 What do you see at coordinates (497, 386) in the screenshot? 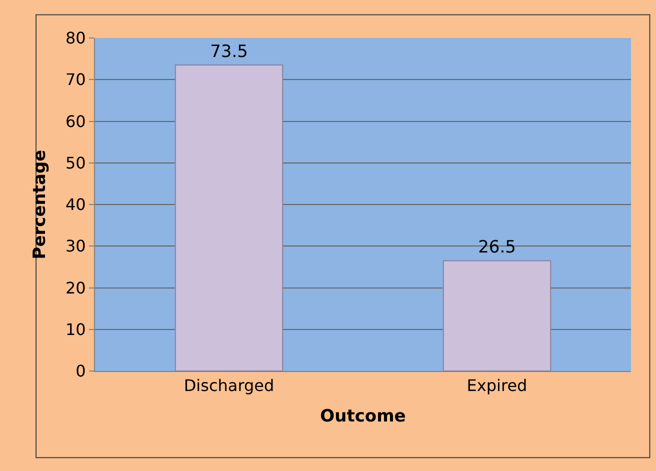
I see `x-tick-label: Expired` at bounding box center [497, 386].